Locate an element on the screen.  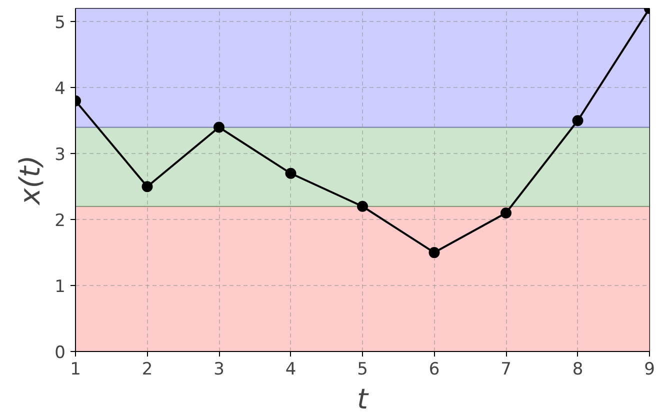
x-axis-title: t is located at coordinates (363, 399).